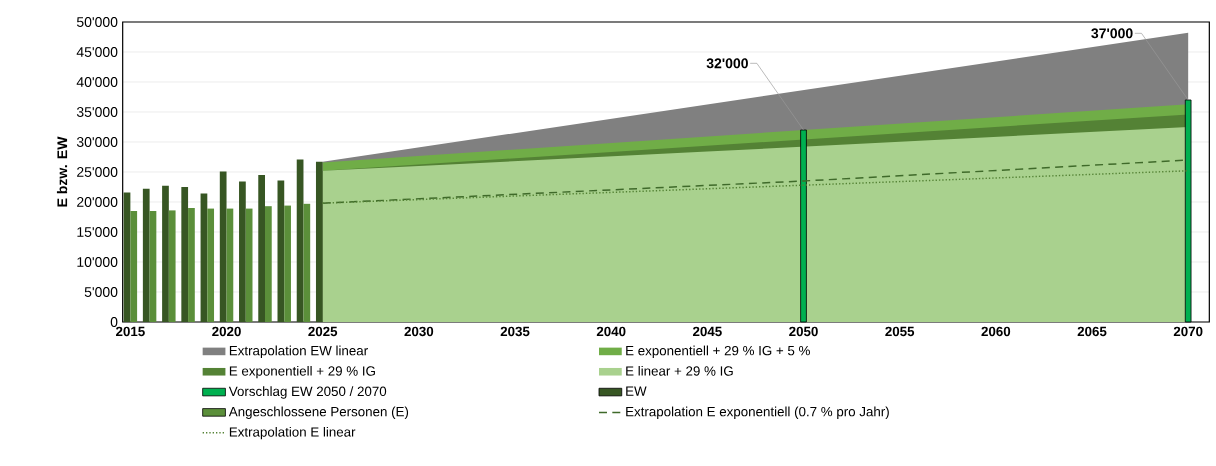 Image resolution: width=1216 pixels, height=466 pixels. I want to click on legend-label: E exponentiell + 29 % IG, so click(302, 372).